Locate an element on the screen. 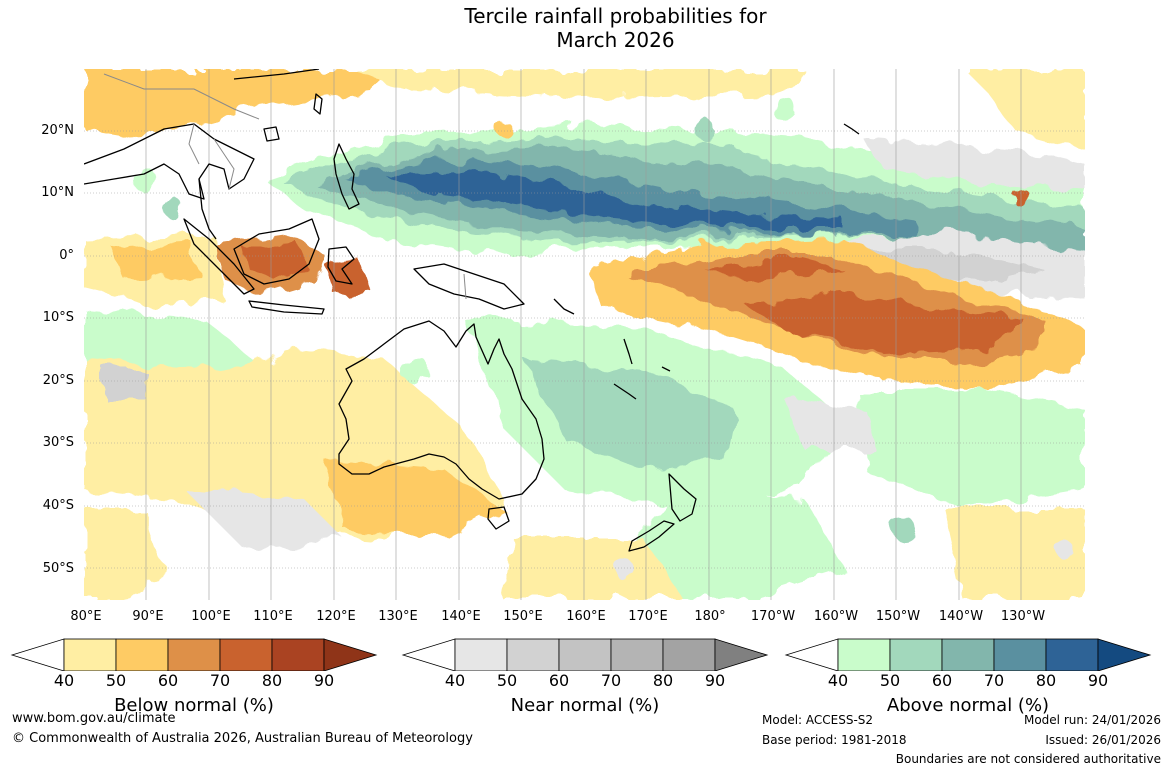 This screenshot has width=1173, height=770. sulawesi-coastline is located at coordinates (341, 265).